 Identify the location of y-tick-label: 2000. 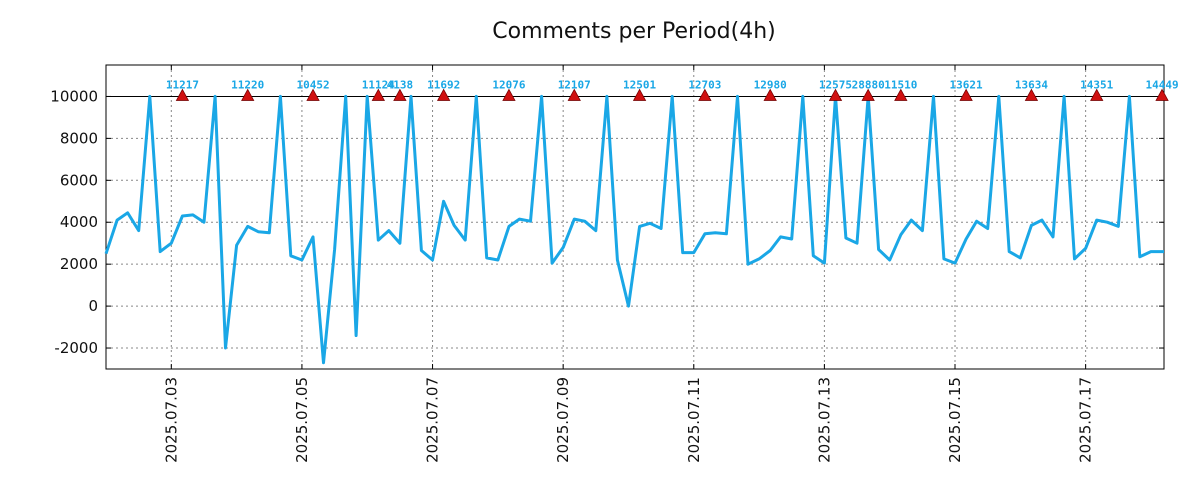
(79, 264).